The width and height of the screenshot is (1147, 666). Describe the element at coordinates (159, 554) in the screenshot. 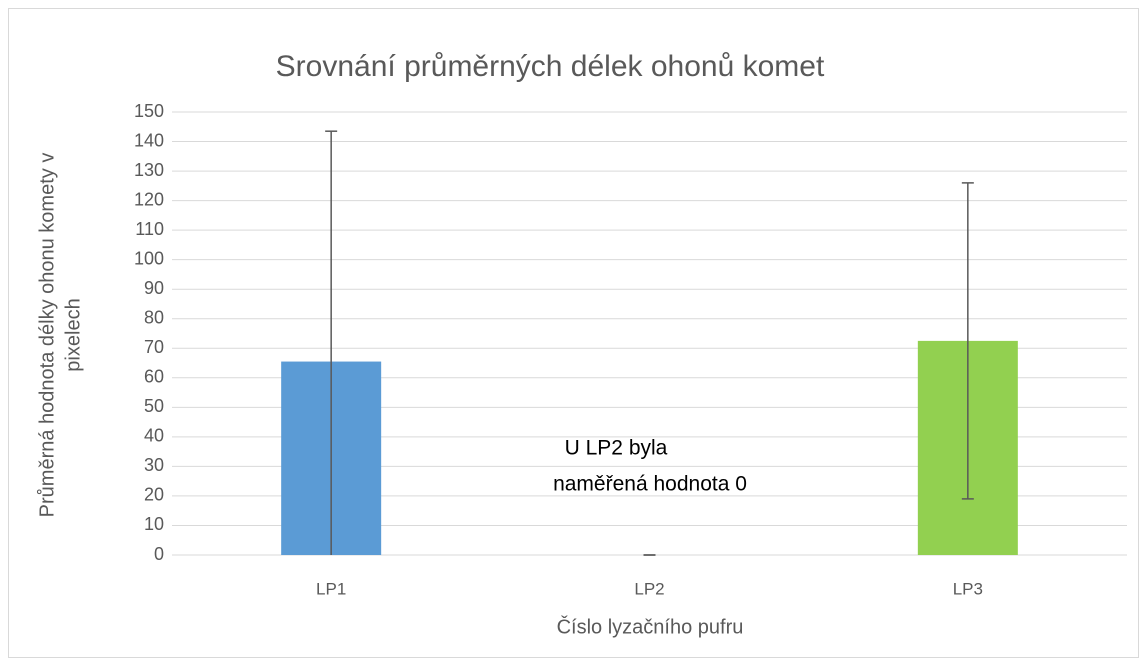

I see `y-tick-label: 0` at that location.